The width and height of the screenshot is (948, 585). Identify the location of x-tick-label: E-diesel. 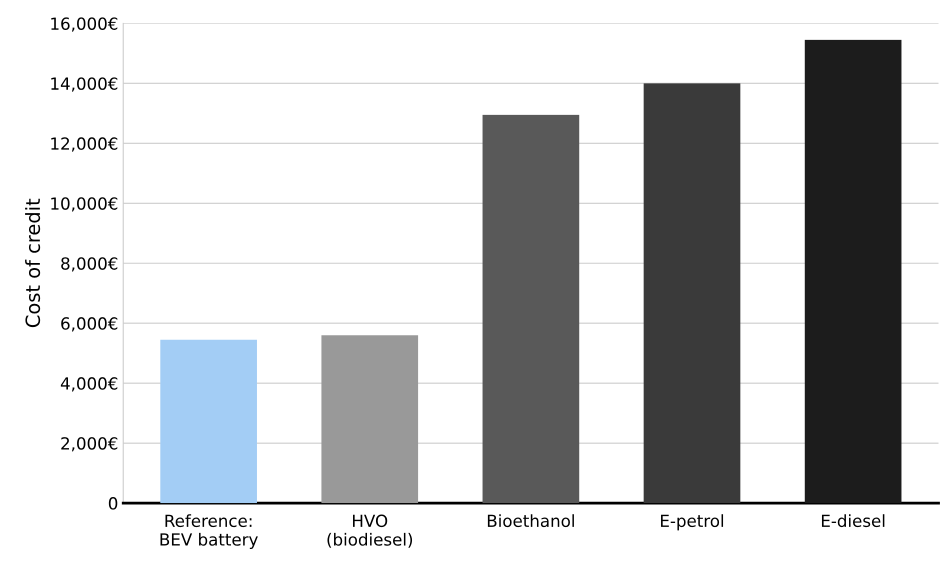
(853, 521).